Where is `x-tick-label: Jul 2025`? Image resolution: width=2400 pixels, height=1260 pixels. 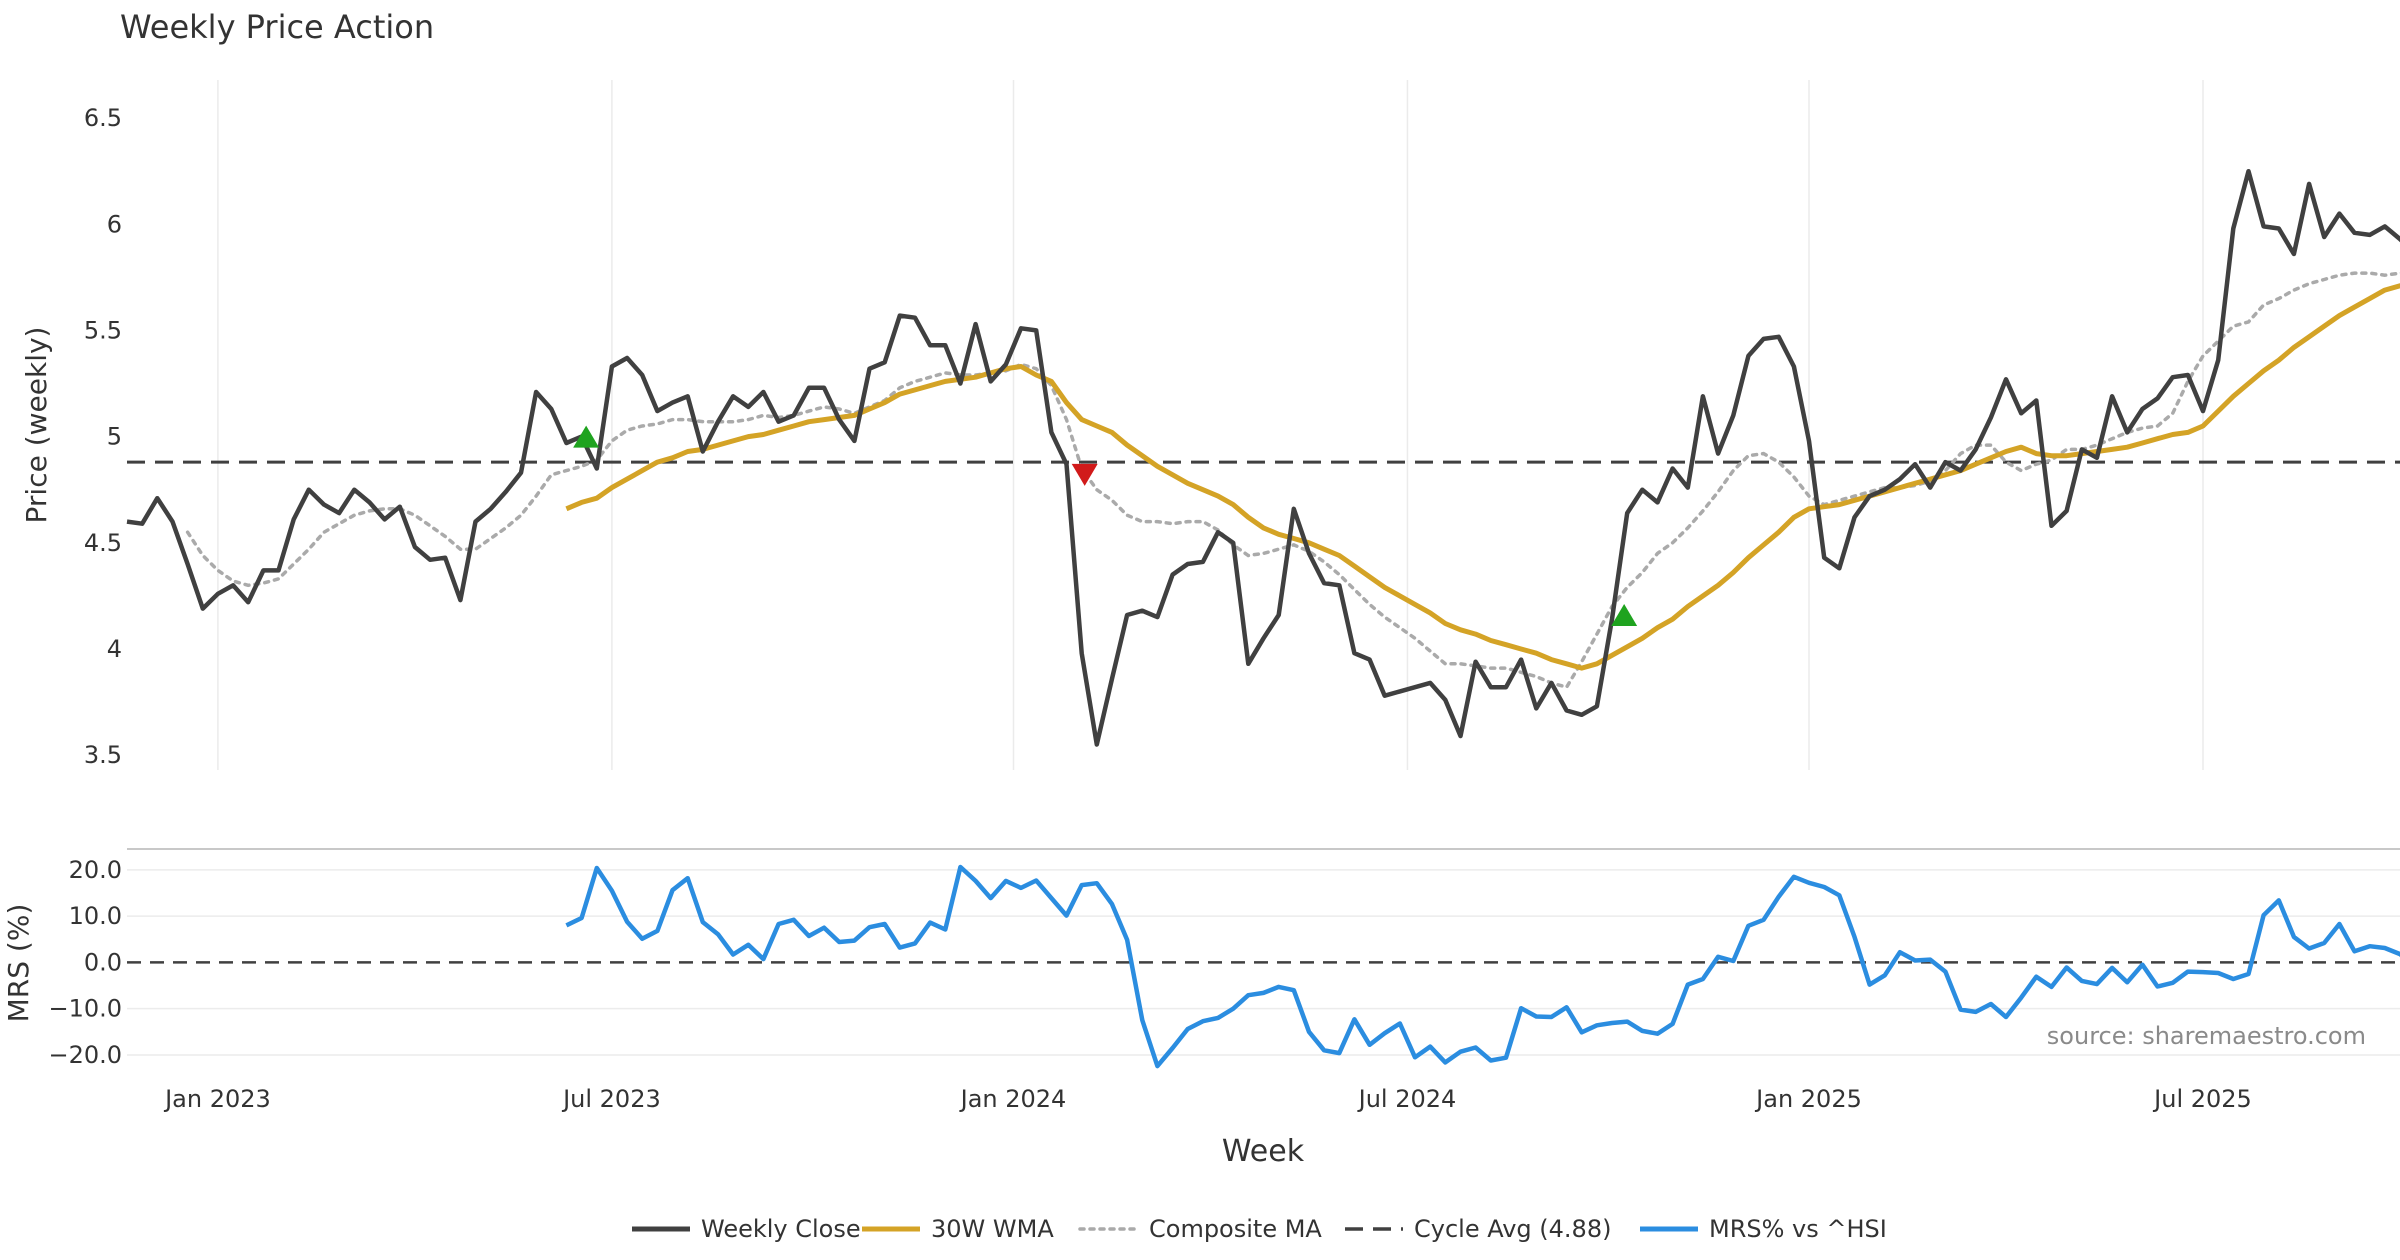 x-tick-label: Jul 2025 is located at coordinates (2202, 1099).